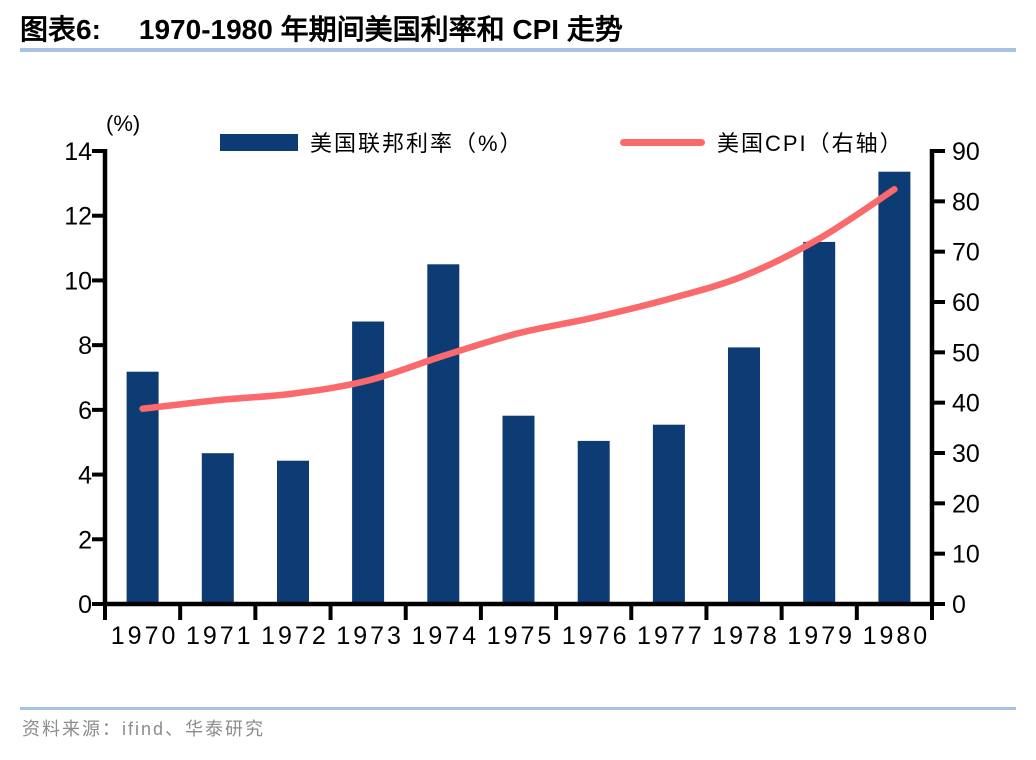 This screenshot has height=760, width=1036. Describe the element at coordinates (966, 303) in the screenshot. I see `right-axis-tick-label: 60` at that location.